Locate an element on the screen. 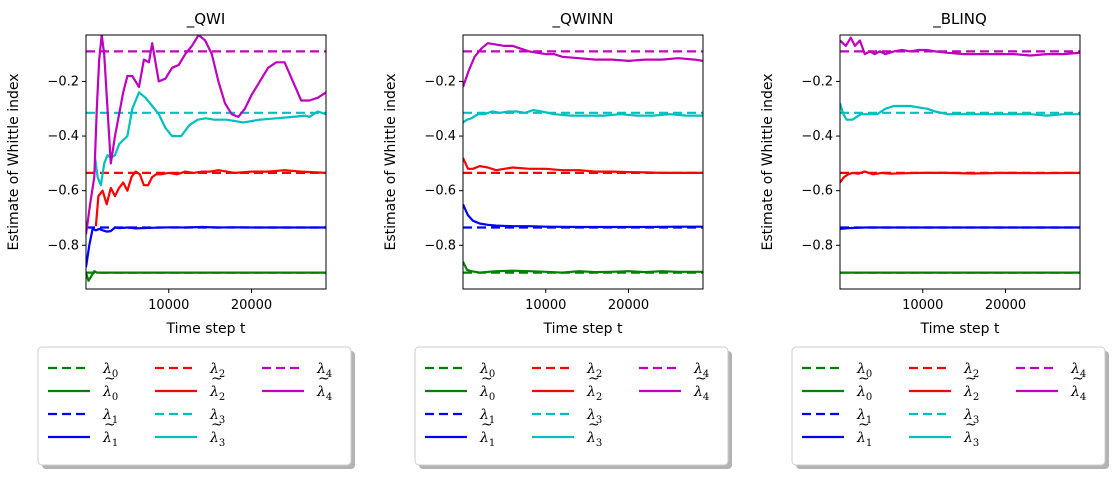  chart-title: _BLINQ is located at coordinates (959, 19).